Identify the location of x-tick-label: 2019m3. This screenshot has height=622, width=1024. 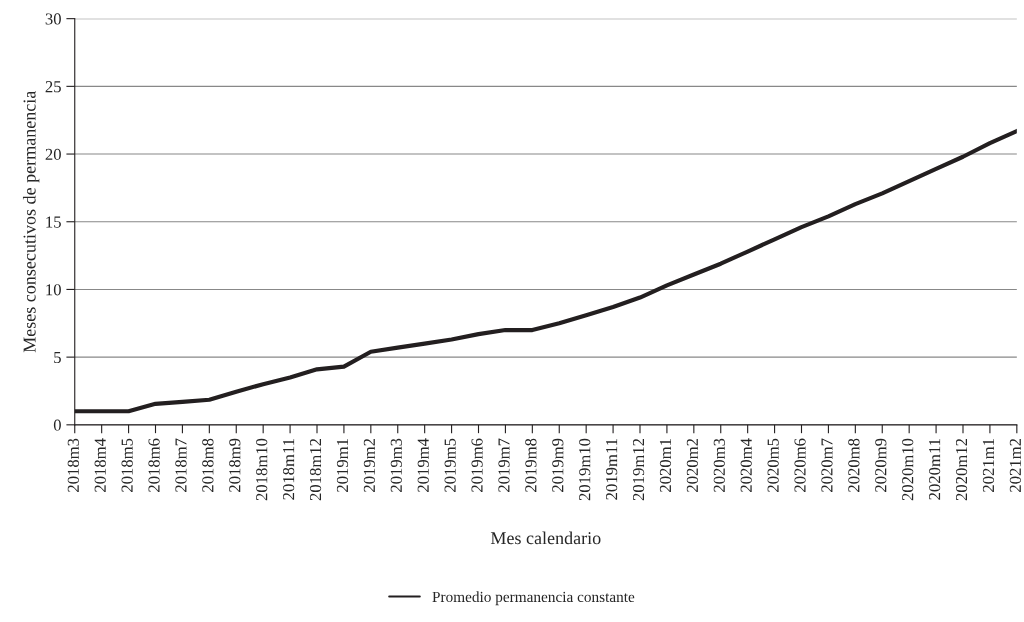
(396, 465).